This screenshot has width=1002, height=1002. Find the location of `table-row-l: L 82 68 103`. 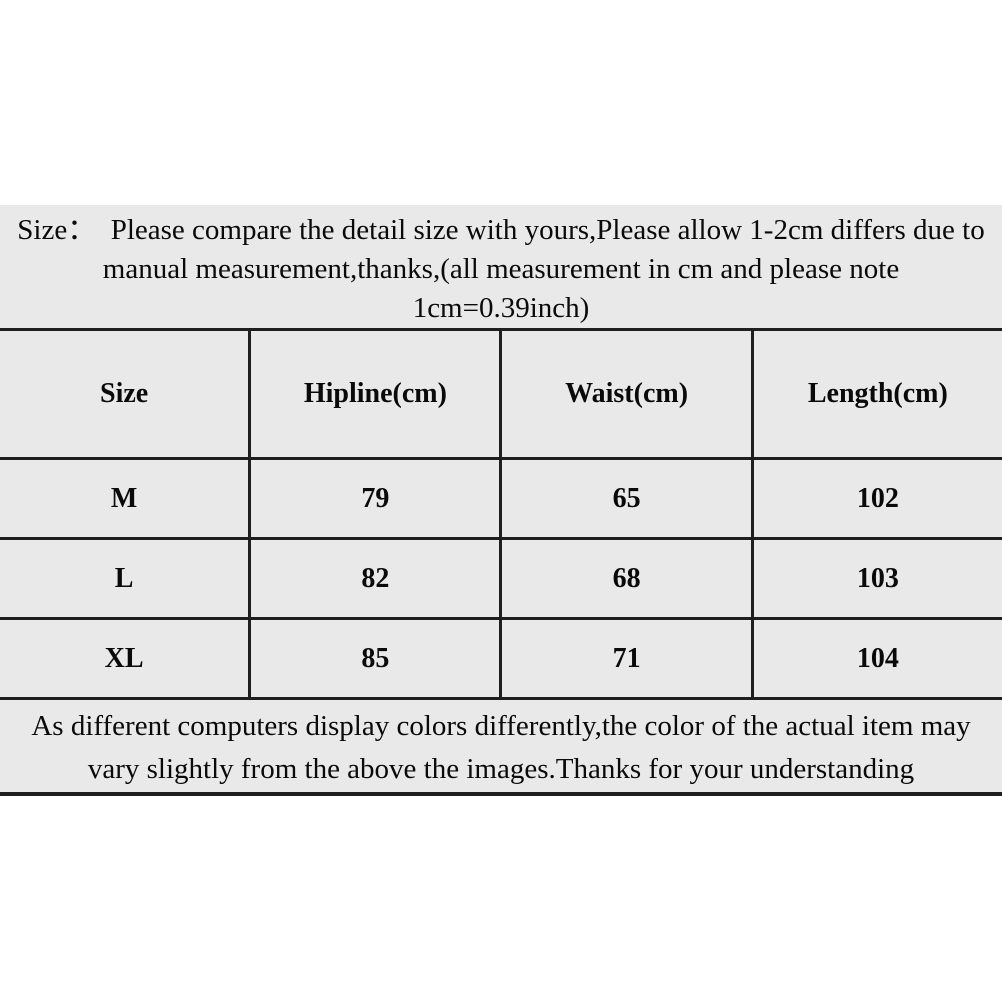

table-row-l: L 82 68 103 is located at coordinates (501, 579).